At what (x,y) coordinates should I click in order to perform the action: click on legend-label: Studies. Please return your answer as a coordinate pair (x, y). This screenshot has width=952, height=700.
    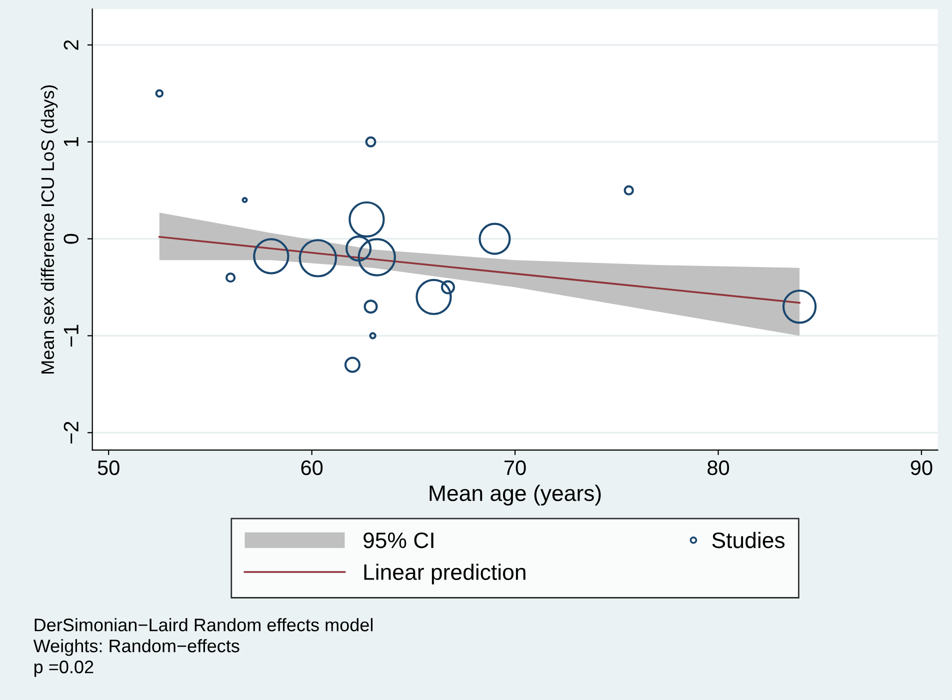
    Looking at the image, I should click on (748, 540).